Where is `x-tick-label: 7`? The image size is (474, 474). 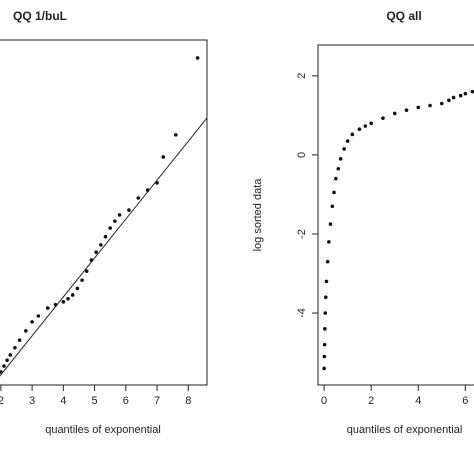
x-tick-label: 7 is located at coordinates (157, 401).